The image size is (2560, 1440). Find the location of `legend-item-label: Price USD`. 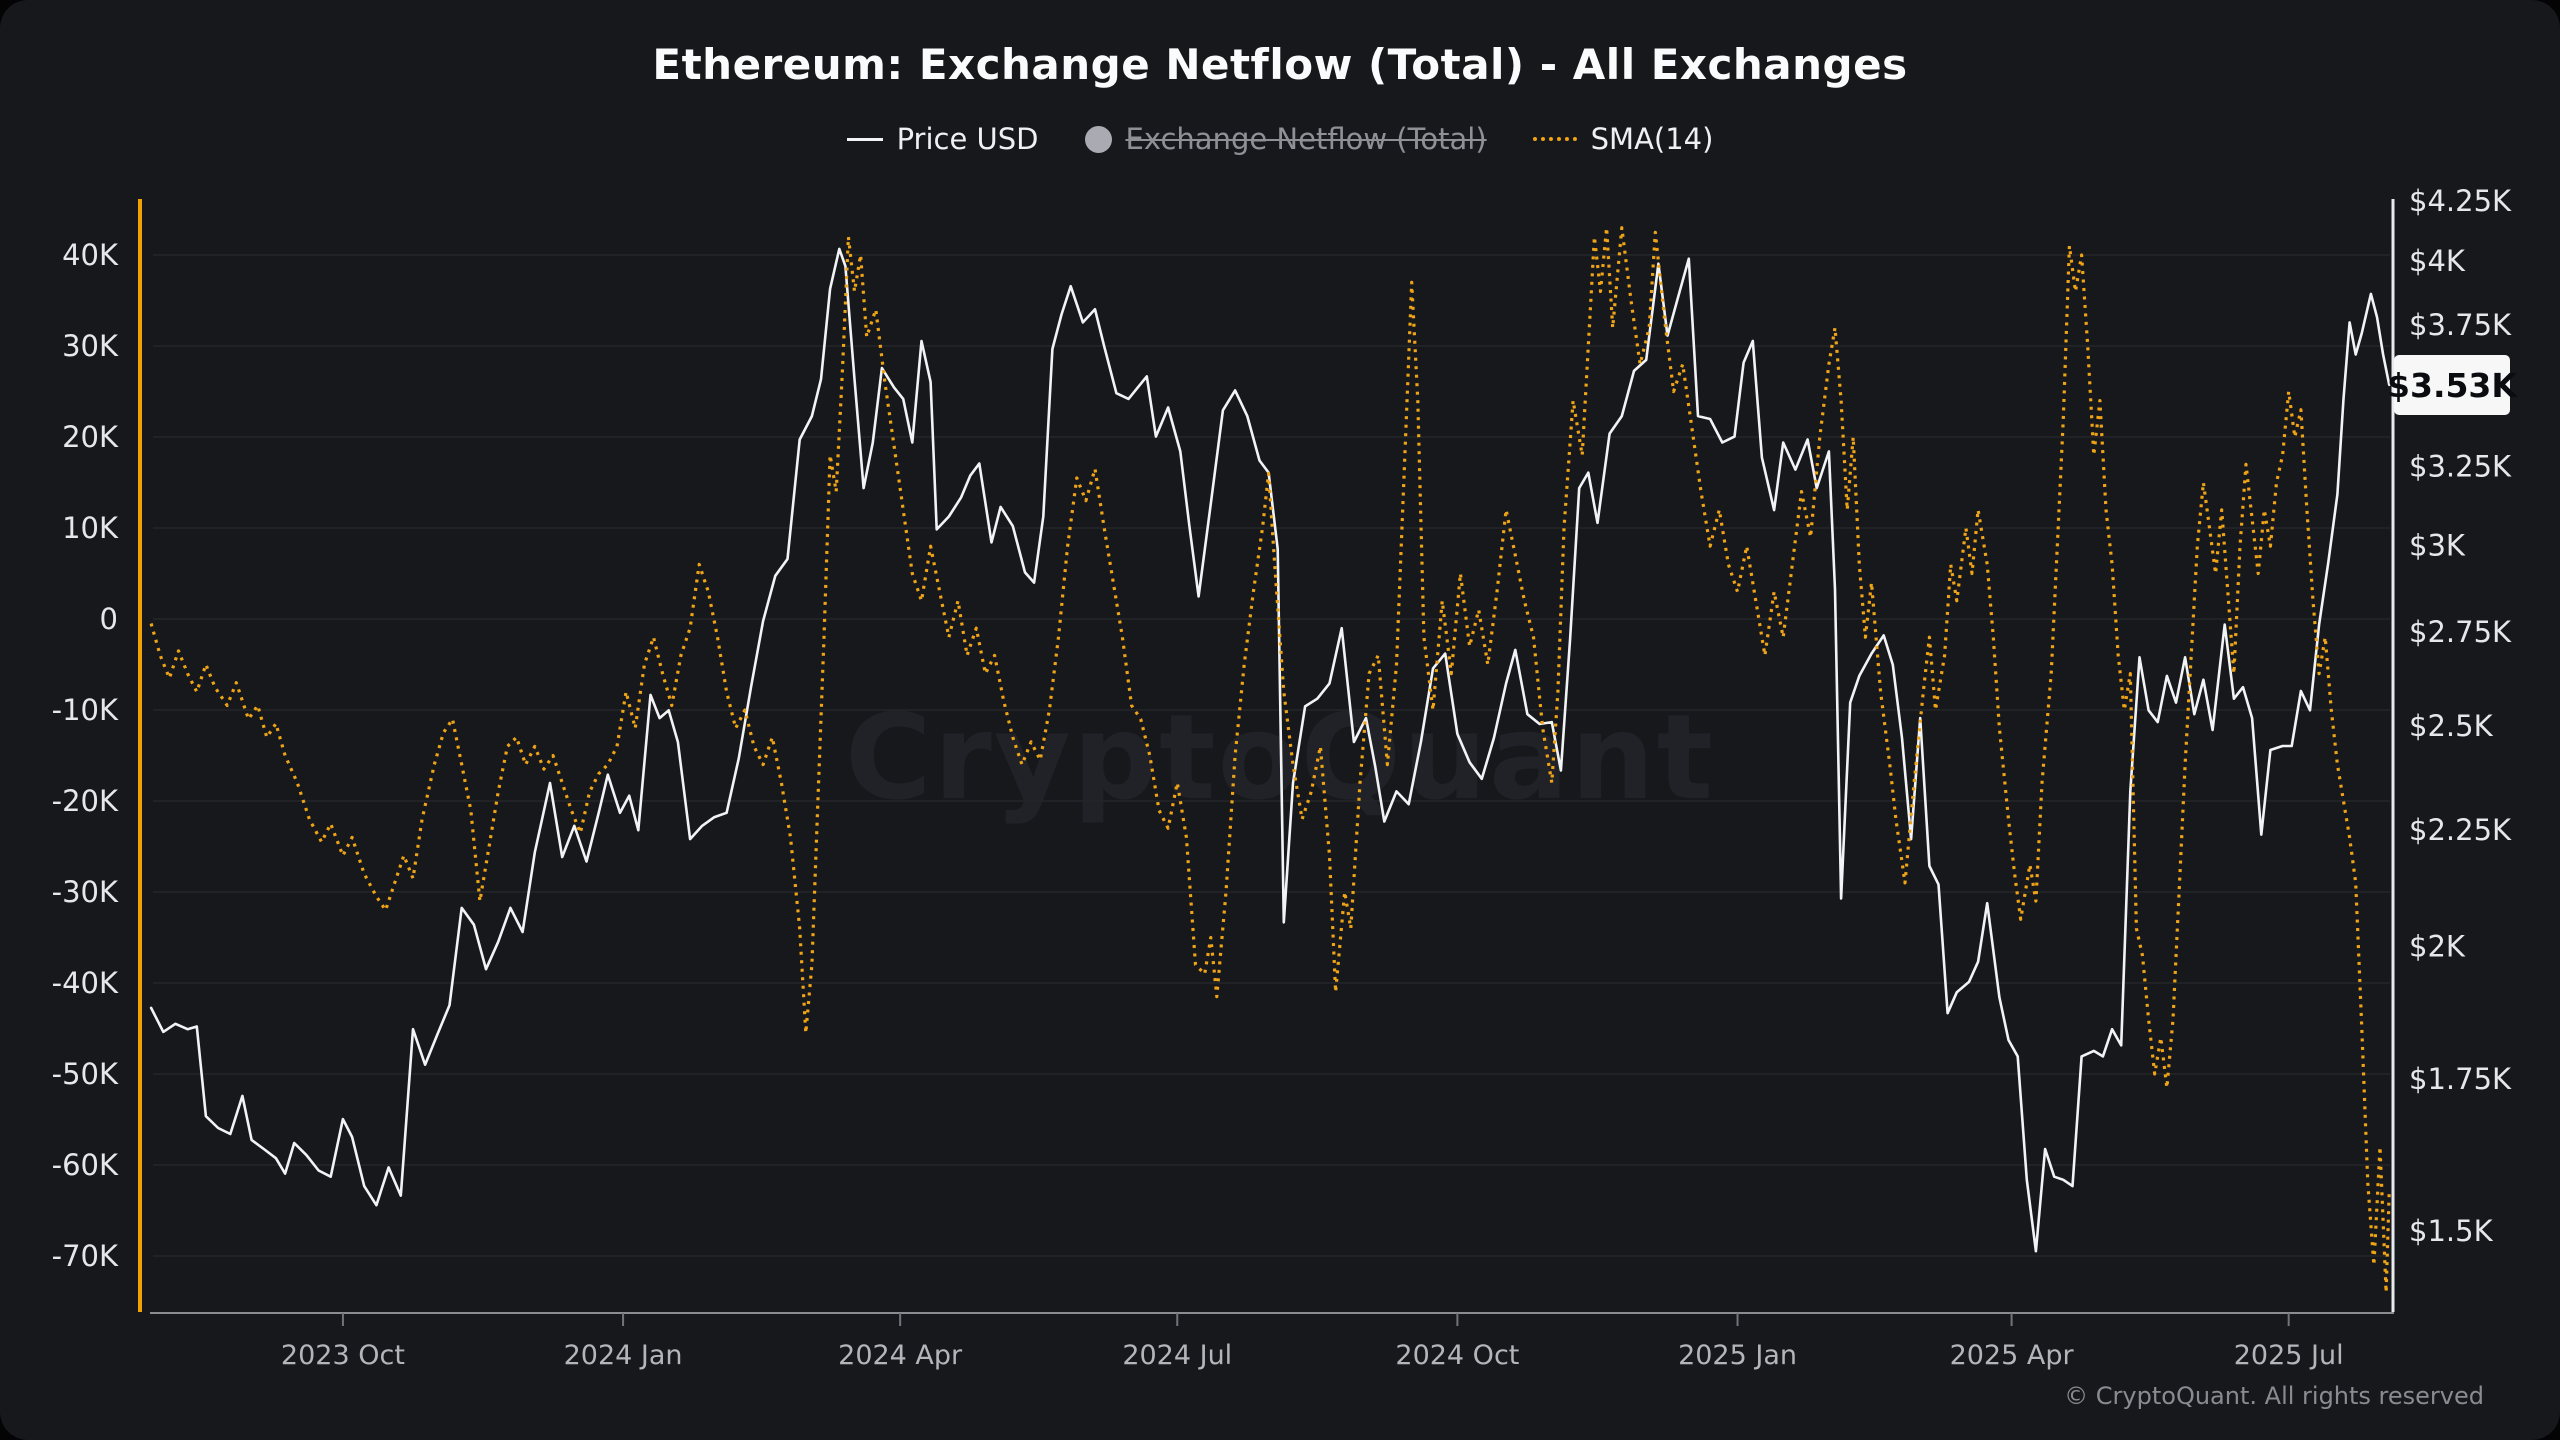

legend-item-label: Price USD is located at coordinates (967, 139).